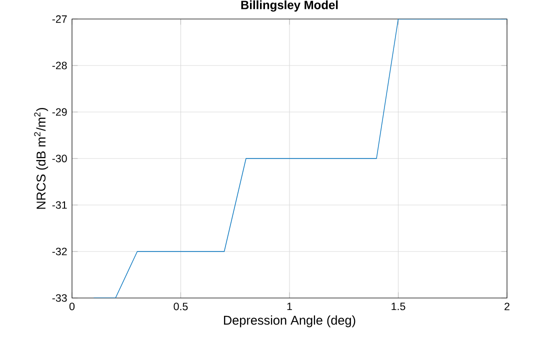 The height and width of the screenshot is (337, 560). I want to click on y-tick-label: -30, so click(59, 158).